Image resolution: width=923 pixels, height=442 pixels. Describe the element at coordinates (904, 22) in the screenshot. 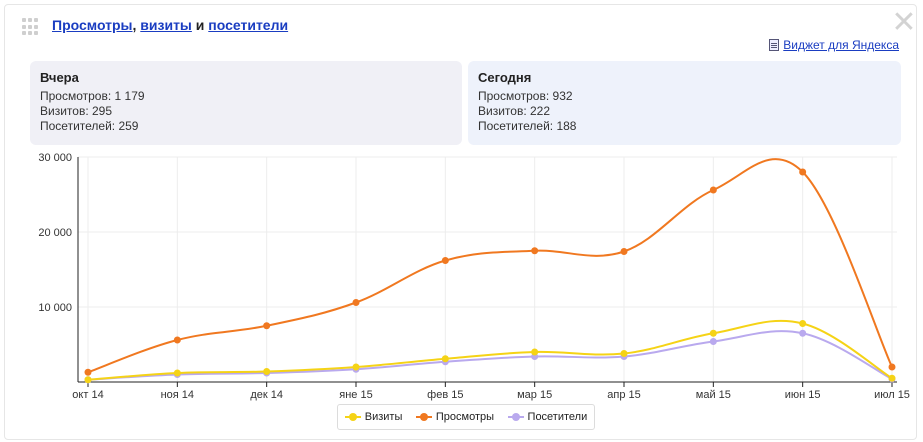

I see `close-icon: ✕` at that location.